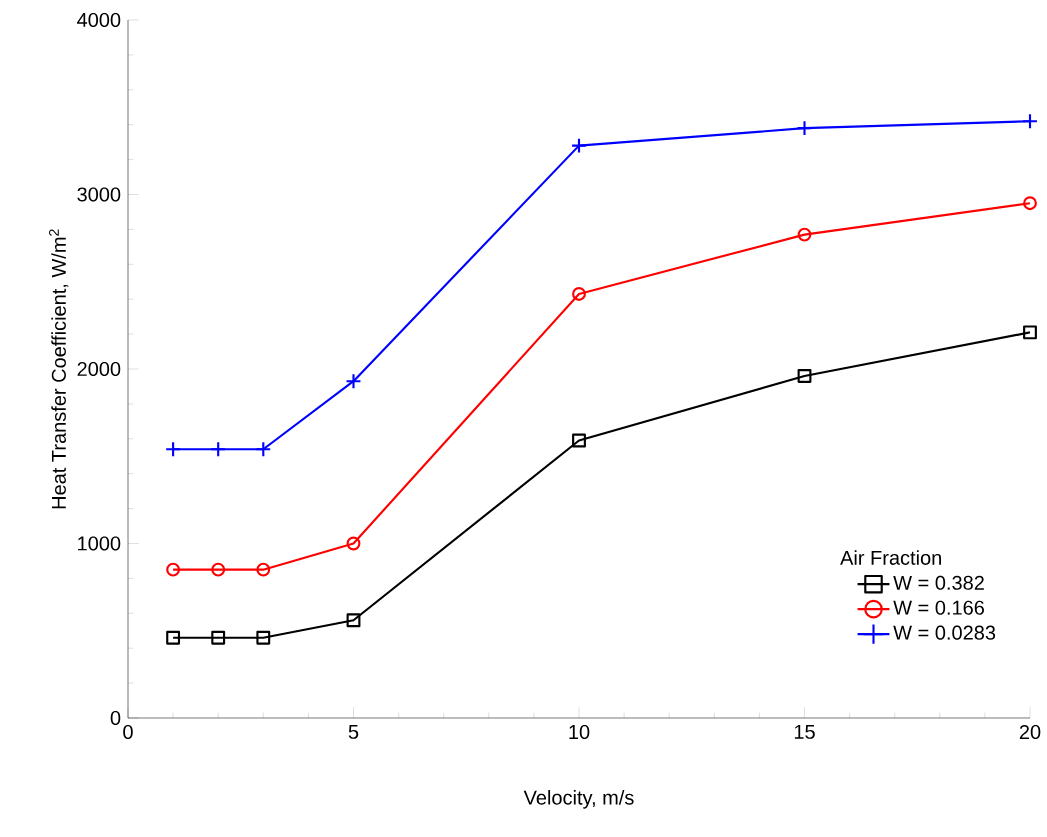 This screenshot has width=1047, height=837. Describe the element at coordinates (99, 543) in the screenshot. I see `y-tick-label: 1000` at that location.